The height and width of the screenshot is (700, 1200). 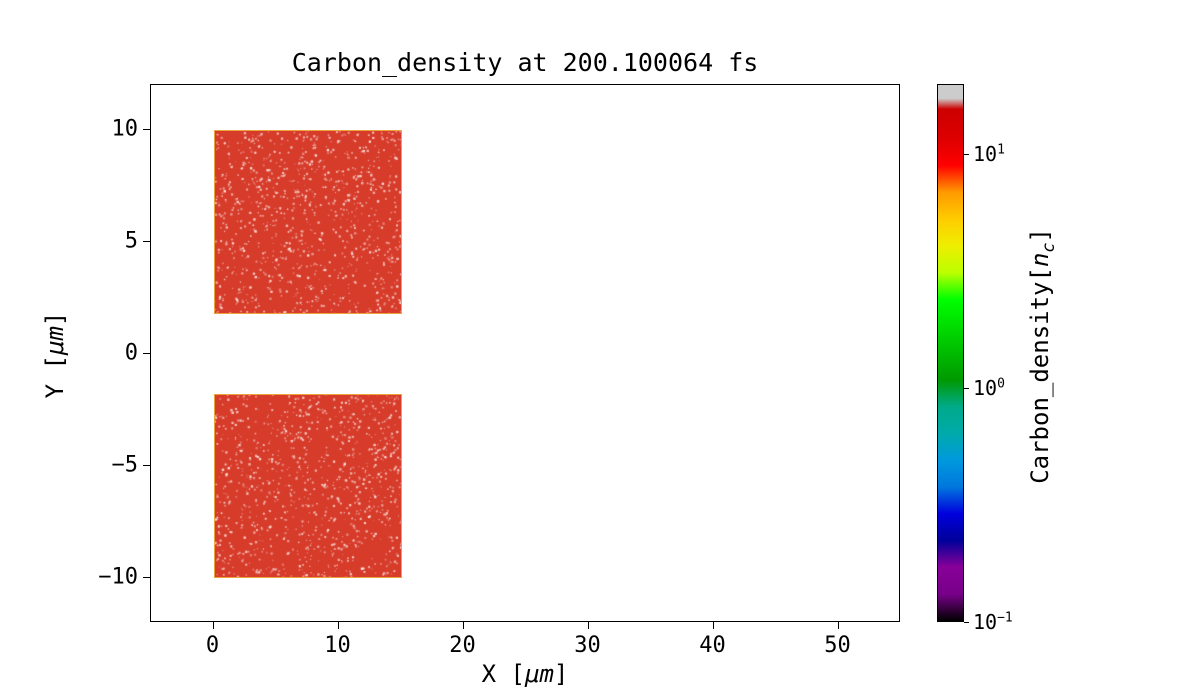 What do you see at coordinates (462, 645) in the screenshot?
I see `x-tick-label: 20` at bounding box center [462, 645].